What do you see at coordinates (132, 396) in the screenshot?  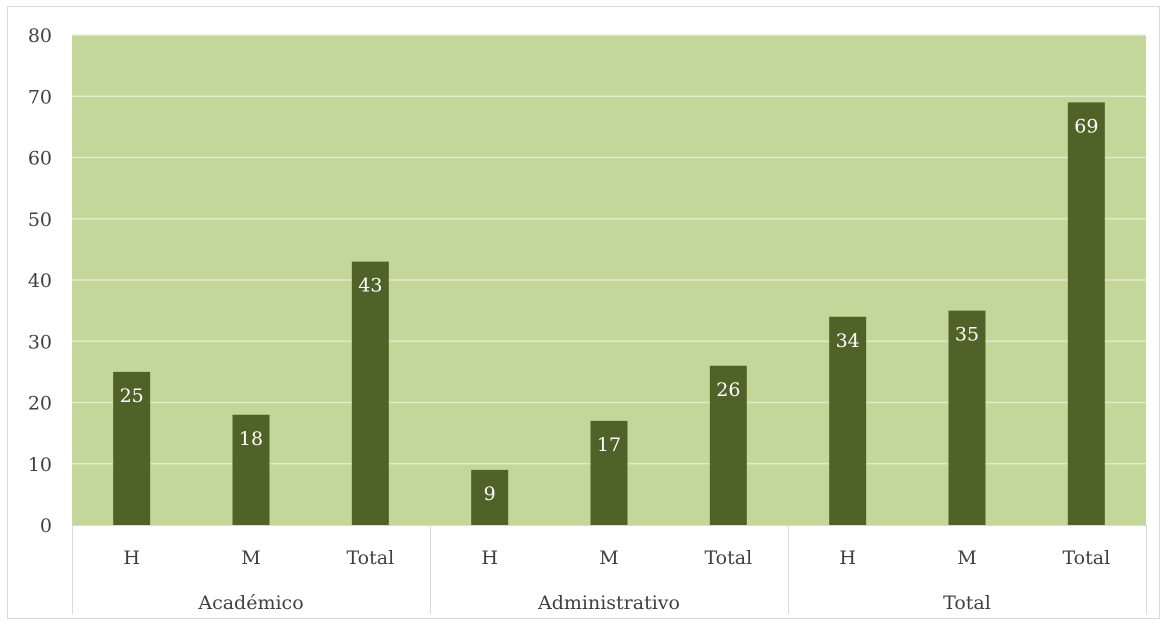 I see `data-label: 25` at bounding box center [132, 396].